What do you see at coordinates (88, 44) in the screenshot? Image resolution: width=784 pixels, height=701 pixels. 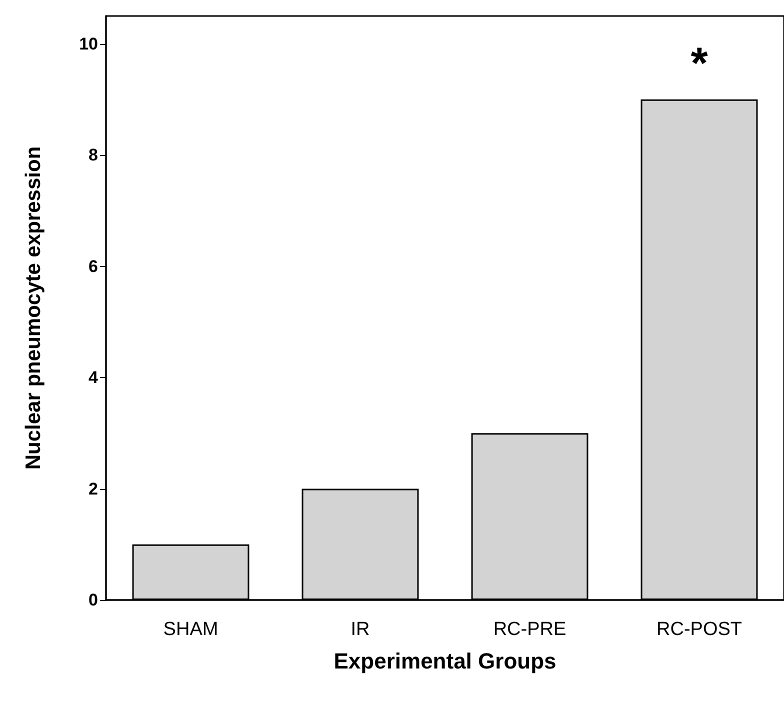 I see `y-tick-label: 10` at bounding box center [88, 44].